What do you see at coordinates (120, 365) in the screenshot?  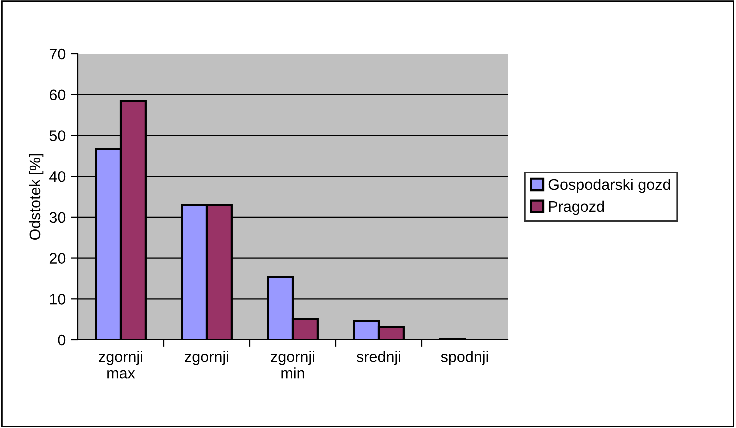 I see `x-tick-label: zgornji max` at bounding box center [120, 365].